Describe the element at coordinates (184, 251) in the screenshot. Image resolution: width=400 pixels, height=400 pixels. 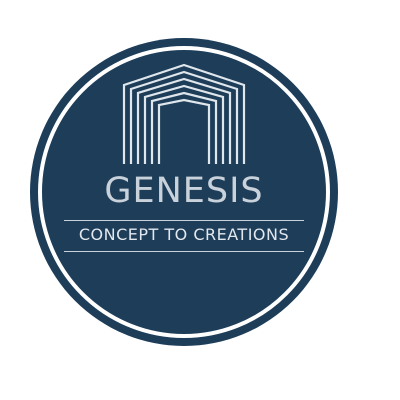
I see `tagline-rule-bottom` at that location.